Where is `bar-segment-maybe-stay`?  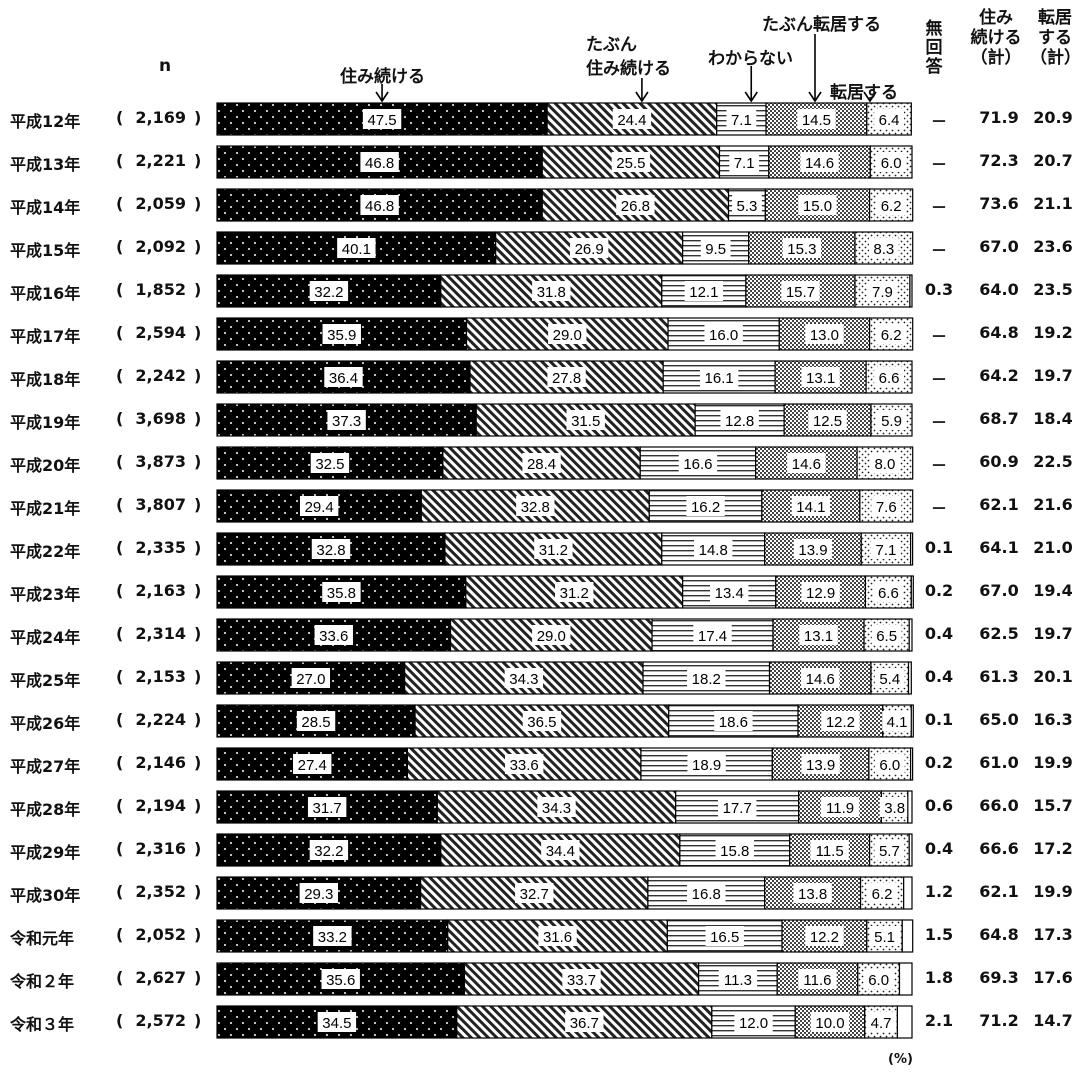 bar-segment-maybe-stay is located at coordinates (581, 979).